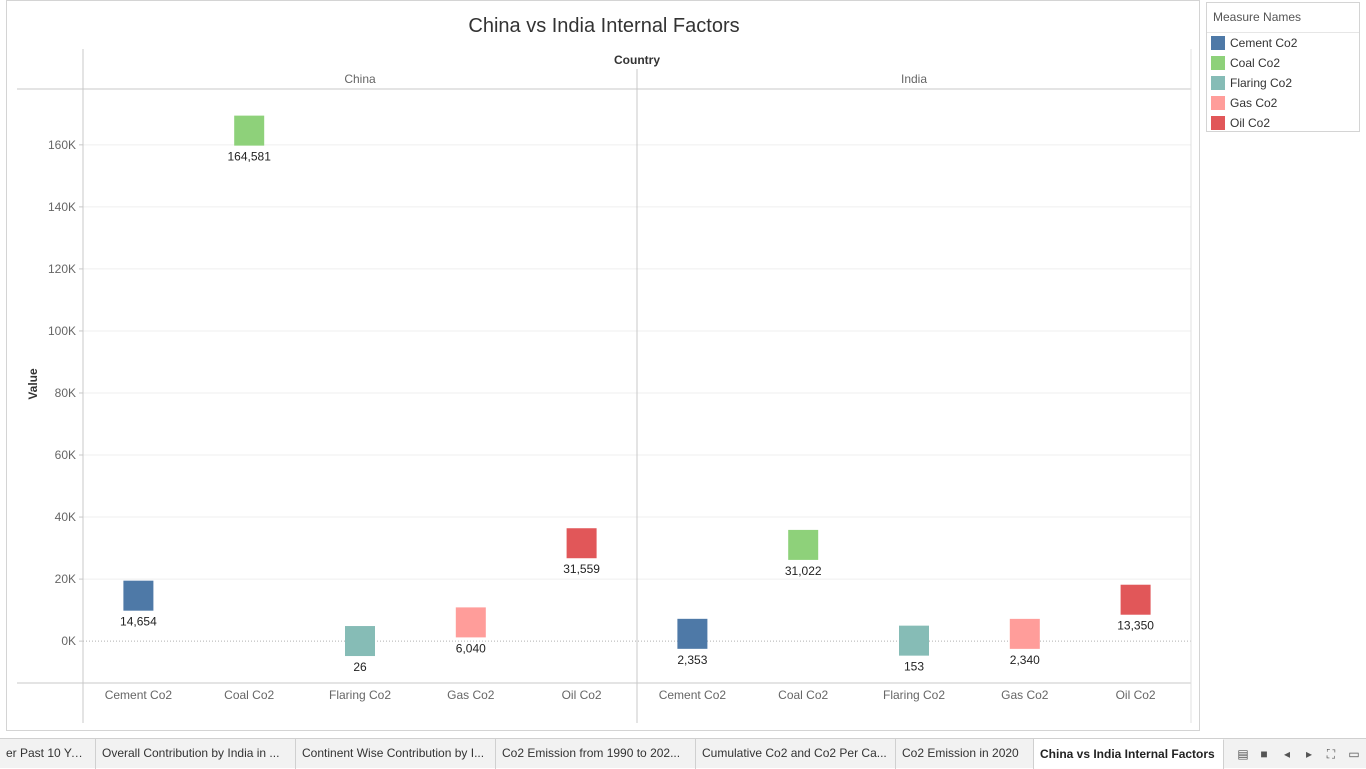 This screenshot has width=1366, height=769. Describe the element at coordinates (581, 569) in the screenshot. I see `data-label: 31,559` at that location.